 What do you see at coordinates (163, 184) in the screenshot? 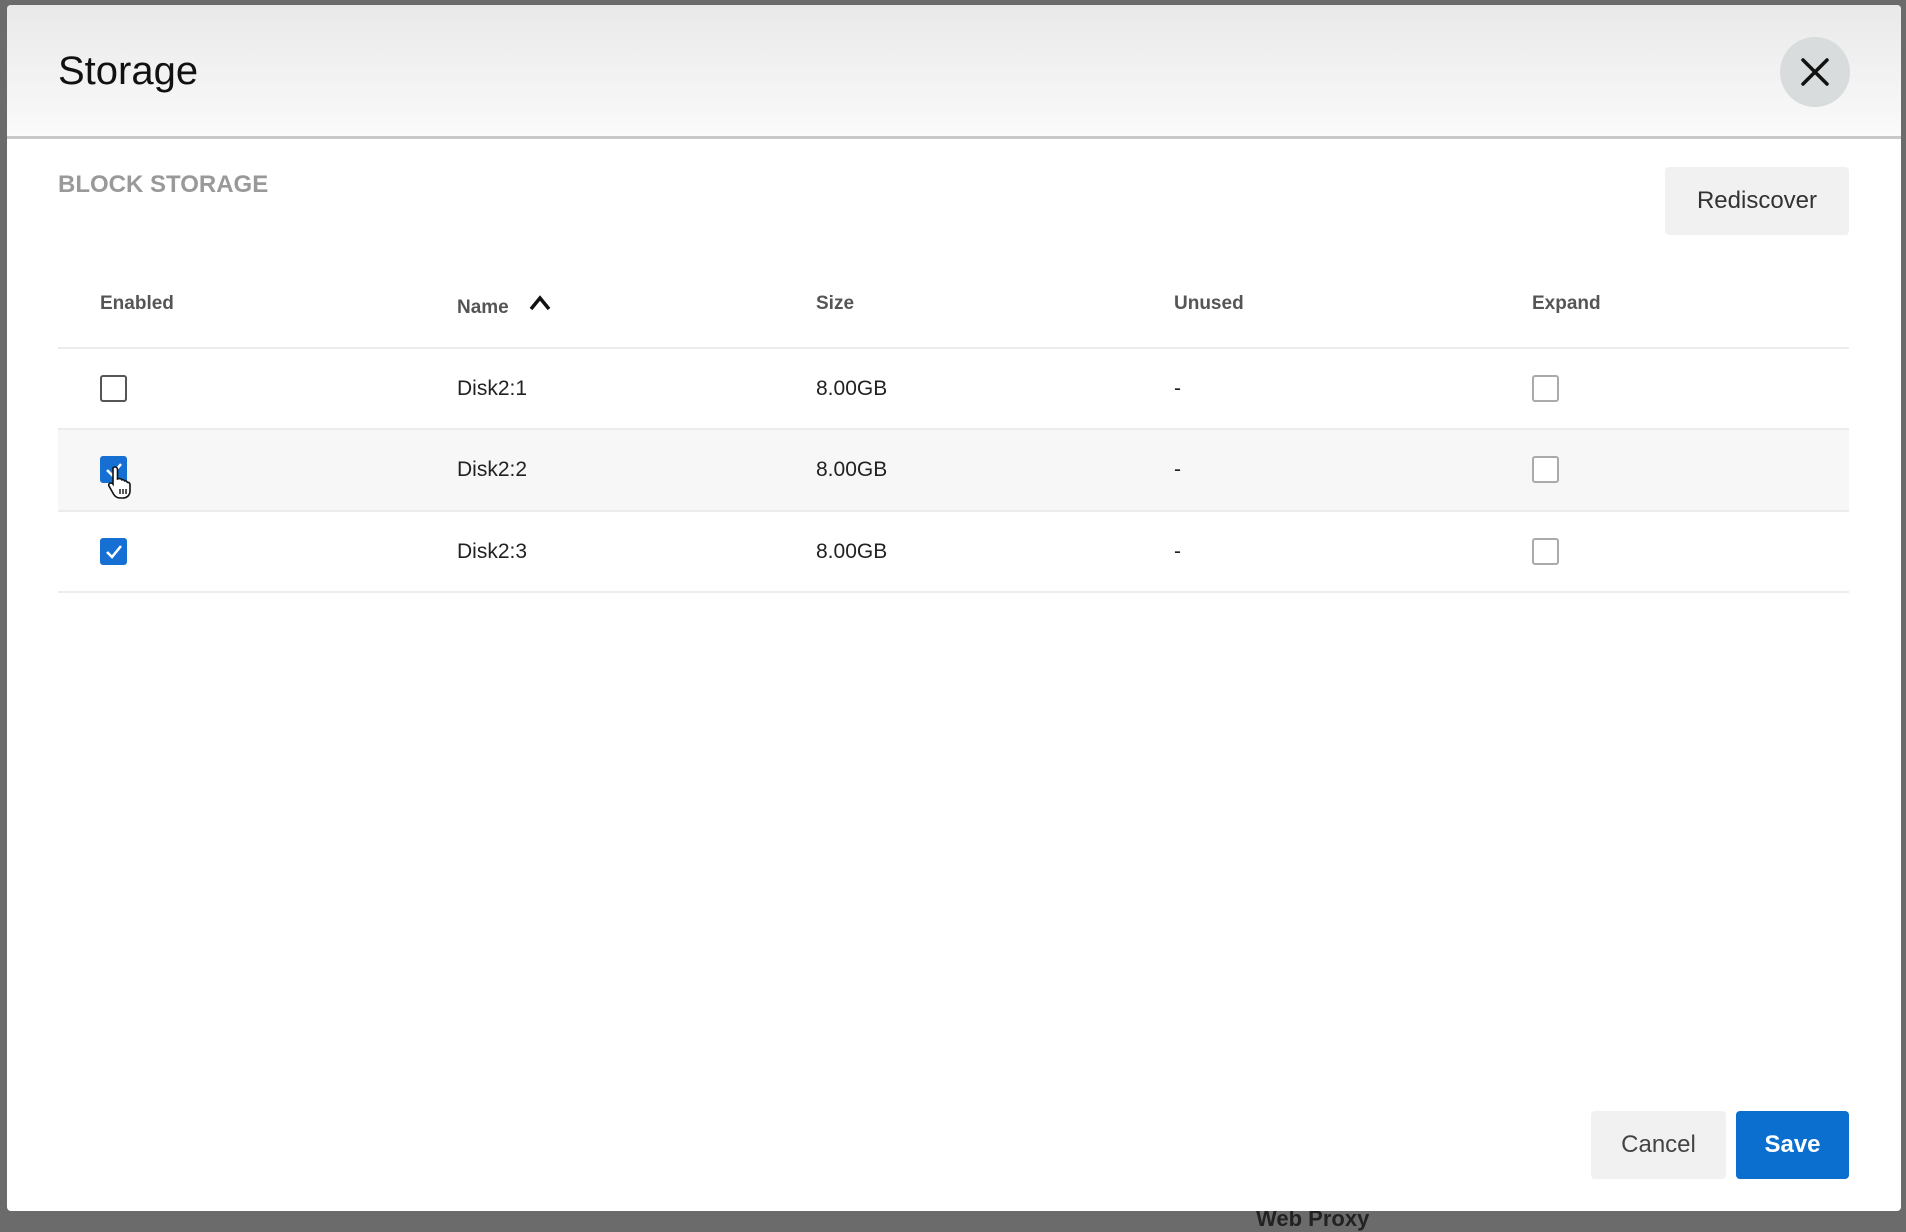
I see `section-title: BLOCK STORAGE` at bounding box center [163, 184].